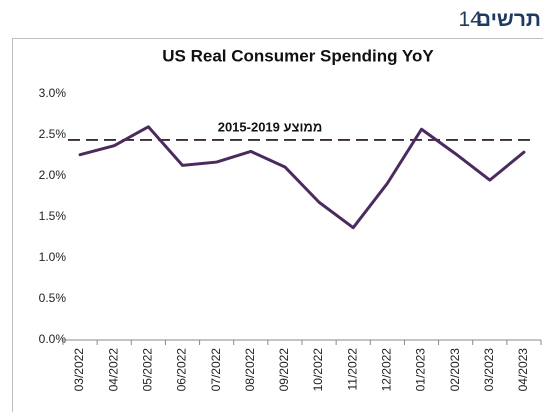 Image resolution: width=543 pixels, height=417 pixels. What do you see at coordinates (455, 370) in the screenshot?
I see `x-tick-label: 02/2023` at bounding box center [455, 370].